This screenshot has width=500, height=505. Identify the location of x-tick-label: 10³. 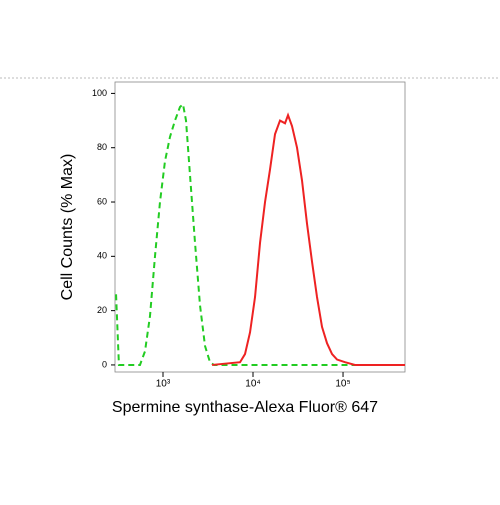
(163, 384).